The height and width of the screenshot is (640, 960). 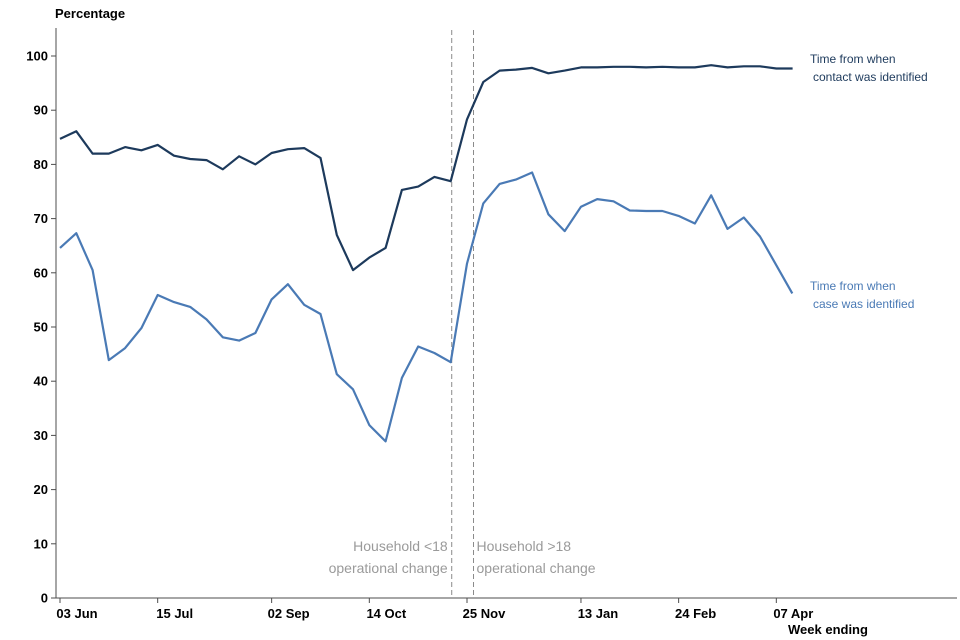 What do you see at coordinates (524, 546) in the screenshot?
I see `annotation-text: Household >18` at bounding box center [524, 546].